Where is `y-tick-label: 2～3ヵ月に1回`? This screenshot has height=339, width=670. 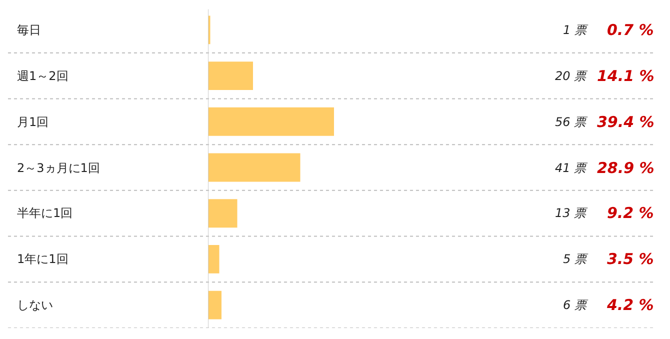
y-tick-label: 2～3ヵ月に1回 is located at coordinates (58, 168).